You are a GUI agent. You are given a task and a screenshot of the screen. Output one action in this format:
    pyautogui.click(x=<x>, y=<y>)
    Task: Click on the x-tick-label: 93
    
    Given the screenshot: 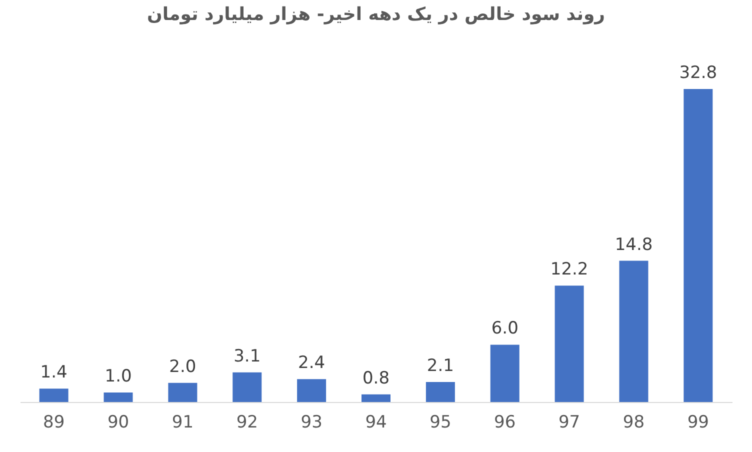 What is the action you would take?
    pyautogui.click(x=311, y=422)
    